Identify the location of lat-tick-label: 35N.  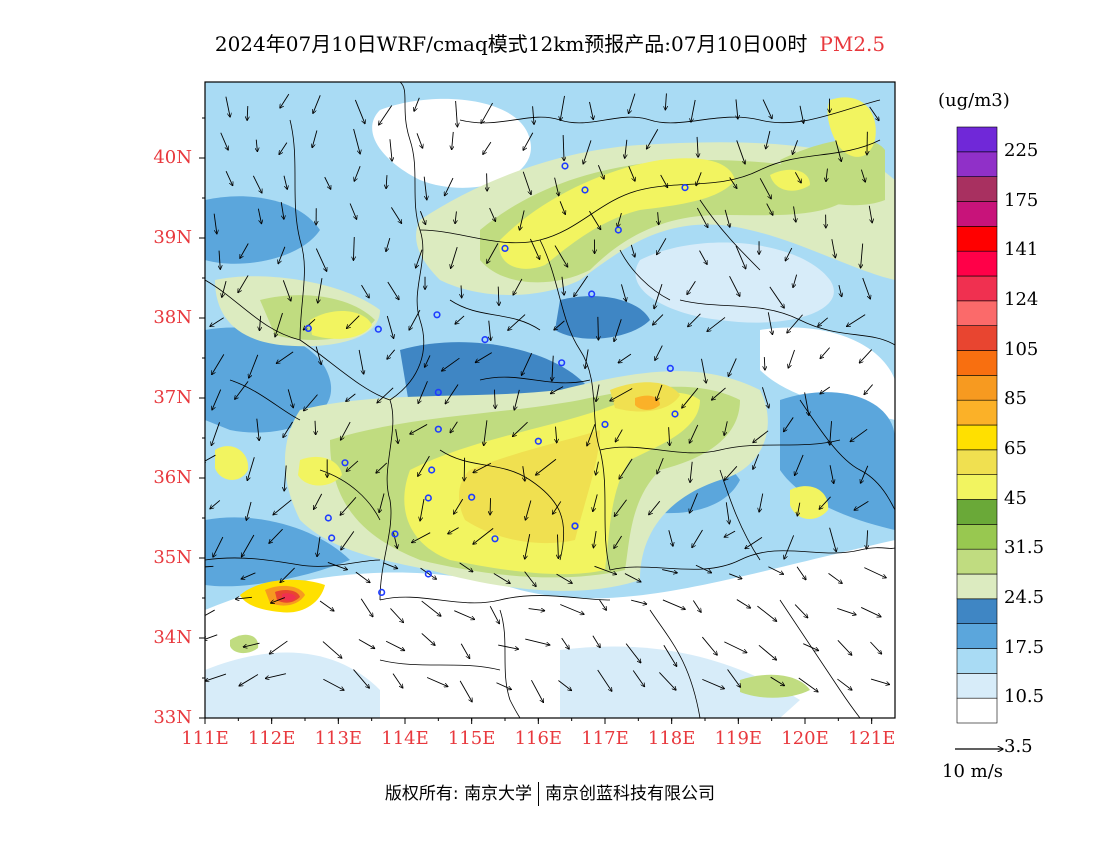
(172, 557).